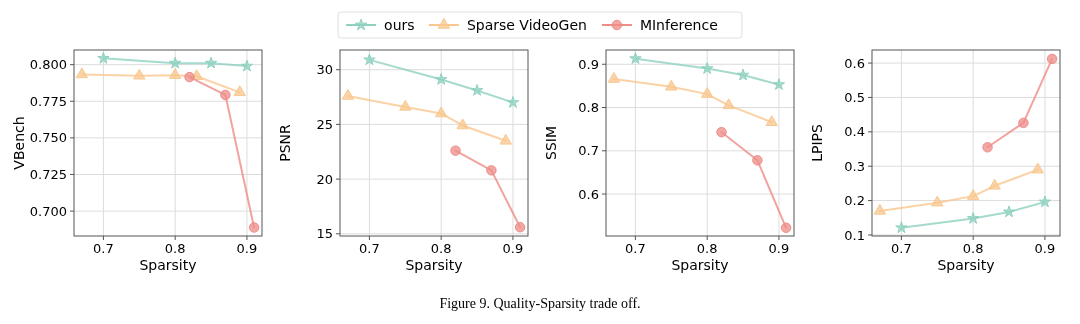  I want to click on y-tick-label: 0.700, so click(48, 211).